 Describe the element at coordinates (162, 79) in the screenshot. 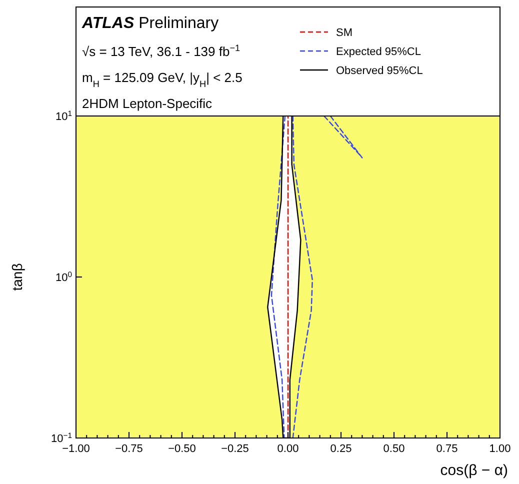

I see `text: m$_{H}$ = 125.09 GeV, |y$_{H}$| < 2.5` at that location.